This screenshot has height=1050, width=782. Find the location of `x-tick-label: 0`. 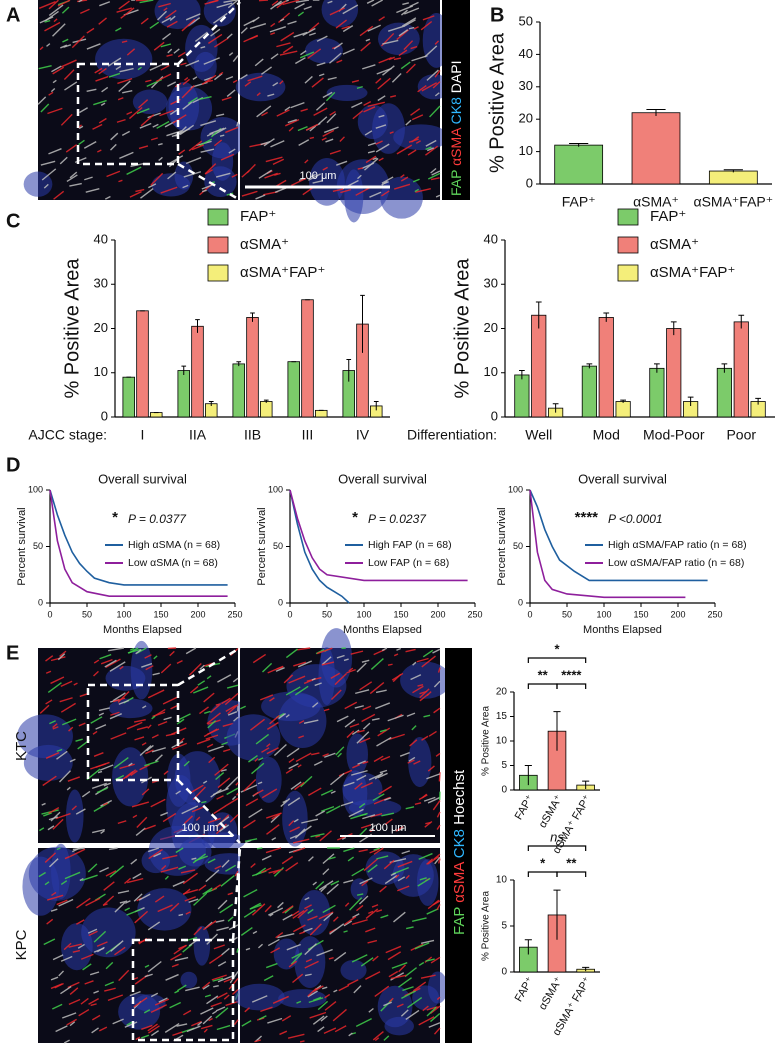

x-tick-label: 0 is located at coordinates (529, 614).